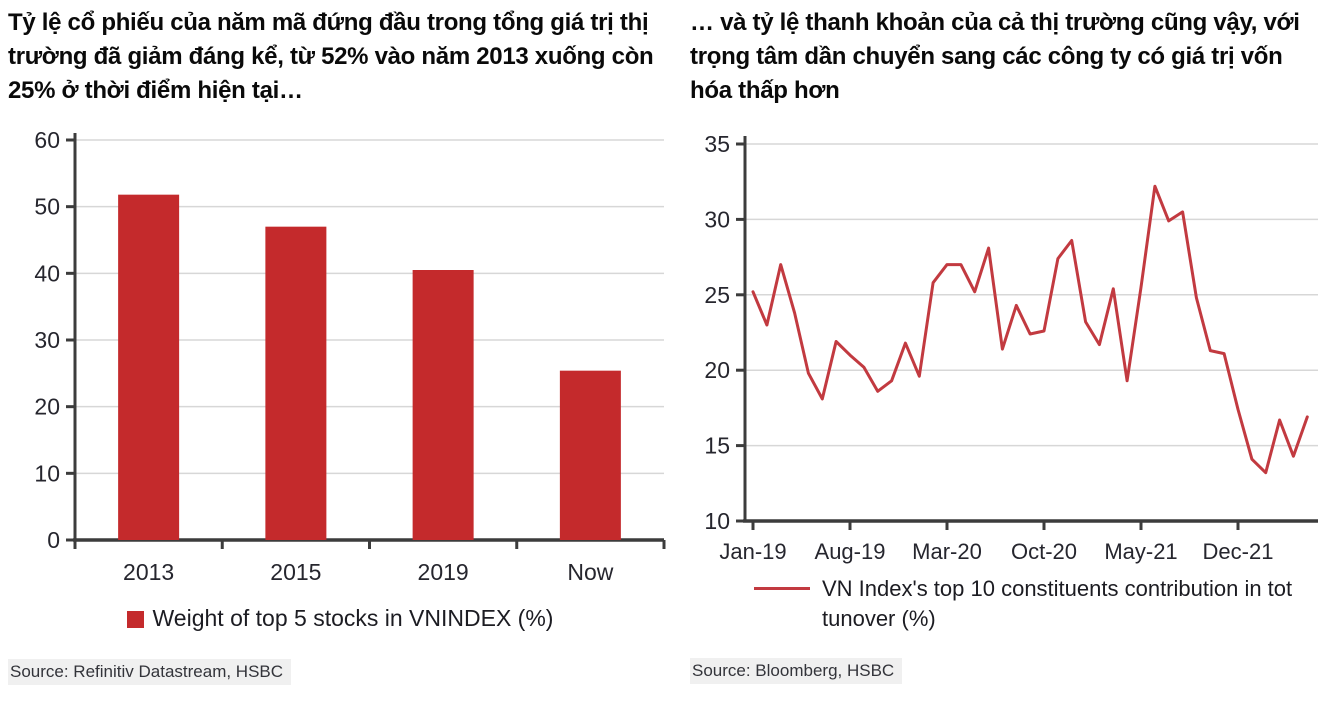 This screenshot has width=1325, height=704. Describe the element at coordinates (53, 540) in the screenshot. I see `y-tick-label: 0` at that location.